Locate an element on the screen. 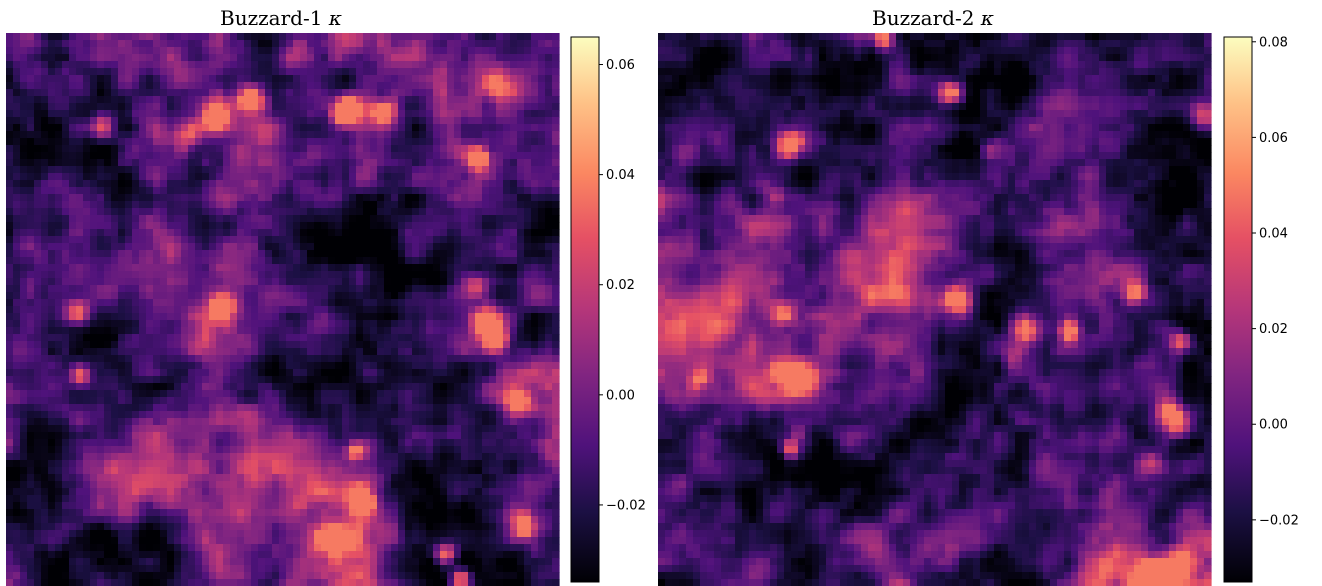 The width and height of the screenshot is (1322, 586). map-title-1: Buzzard-1 κ is located at coordinates (281, 18).